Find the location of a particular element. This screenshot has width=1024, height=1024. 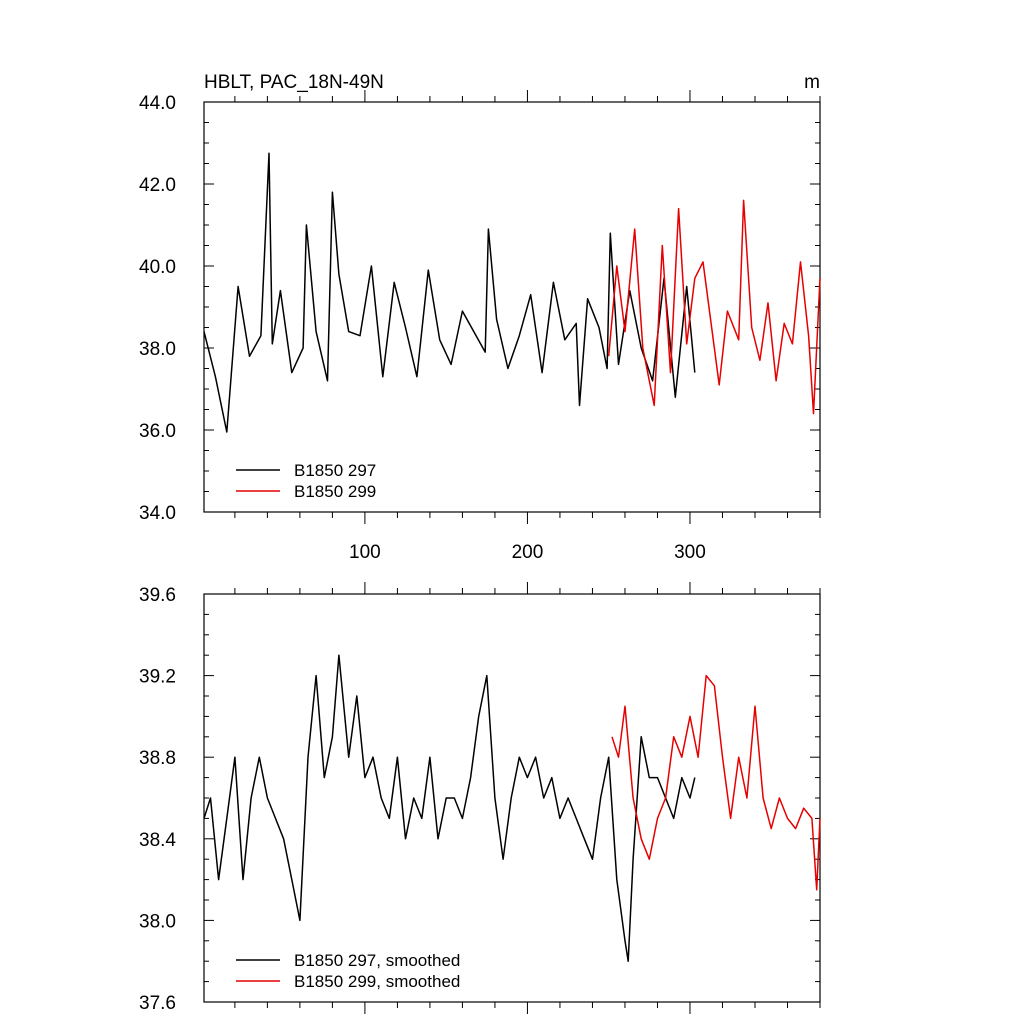

y-tick-label: 39.2 is located at coordinates (157, 677).